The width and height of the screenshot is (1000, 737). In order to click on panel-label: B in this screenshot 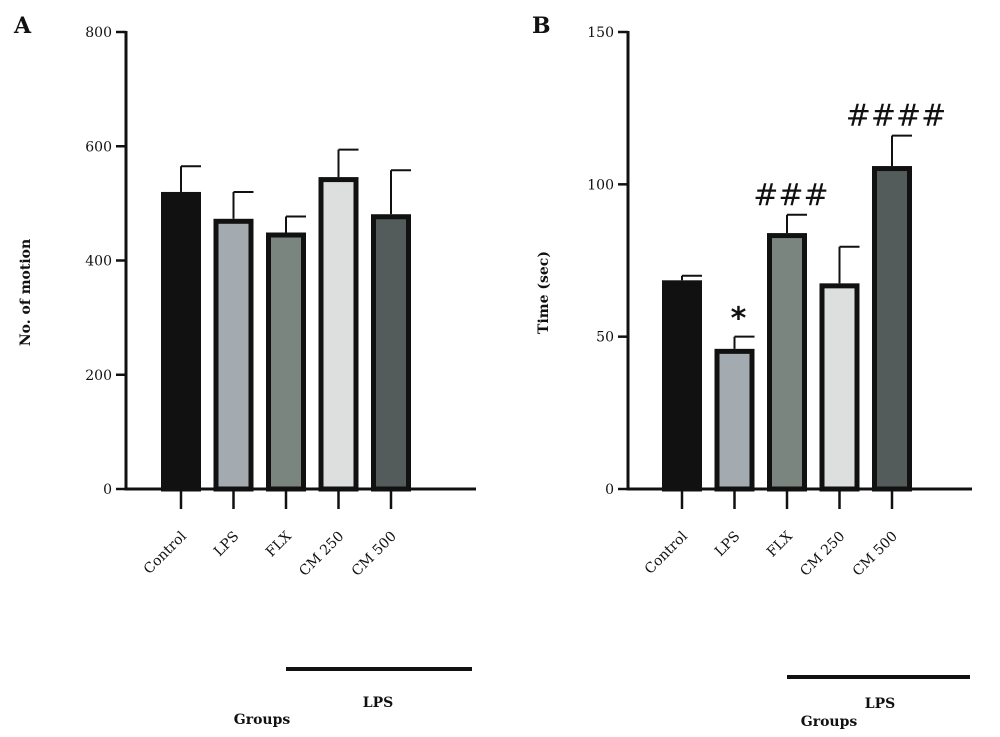, I will do `click(541, 26)`.